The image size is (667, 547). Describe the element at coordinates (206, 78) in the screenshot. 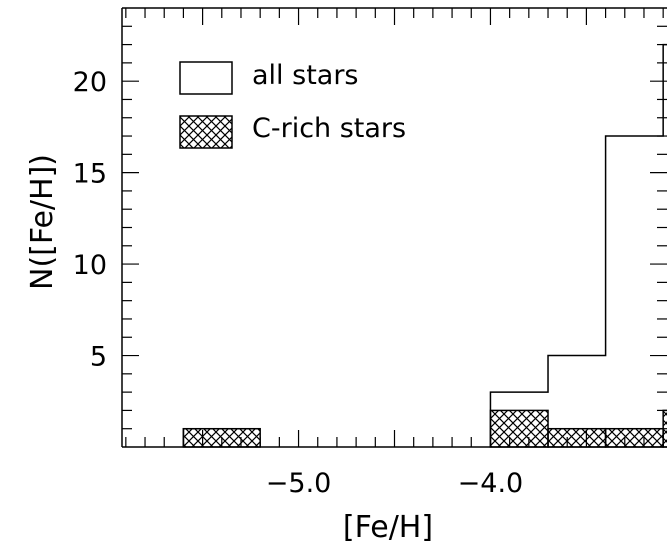

I see `legend-swatch-all-stars` at that location.